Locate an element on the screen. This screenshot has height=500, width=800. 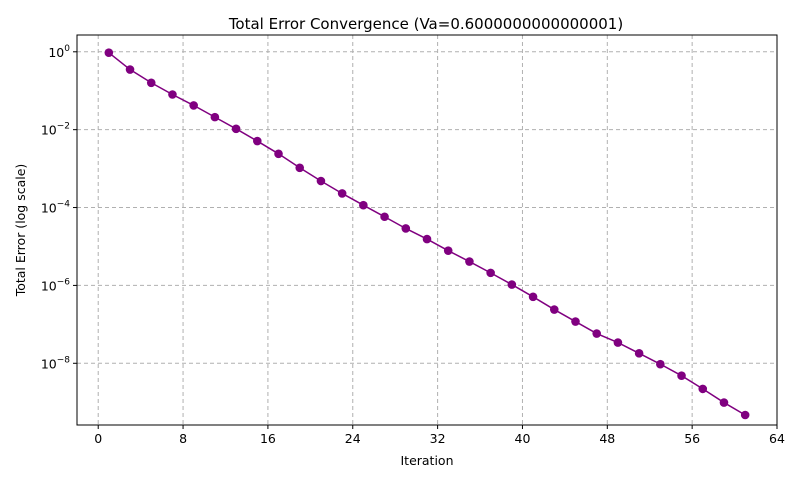
x-tick-label: 8 is located at coordinates (183, 438).